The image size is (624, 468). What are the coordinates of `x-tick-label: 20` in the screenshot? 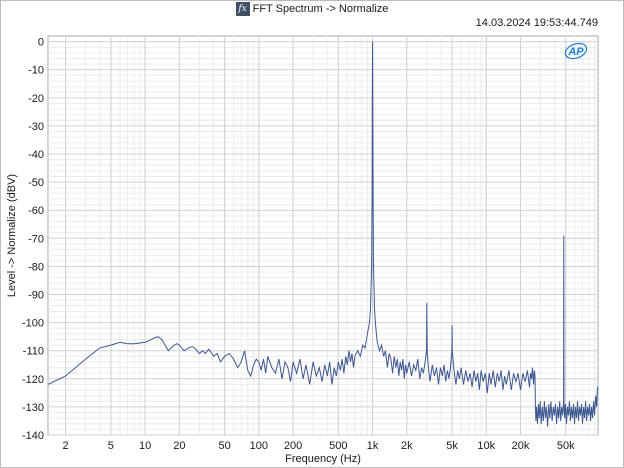 It's located at (179, 446).